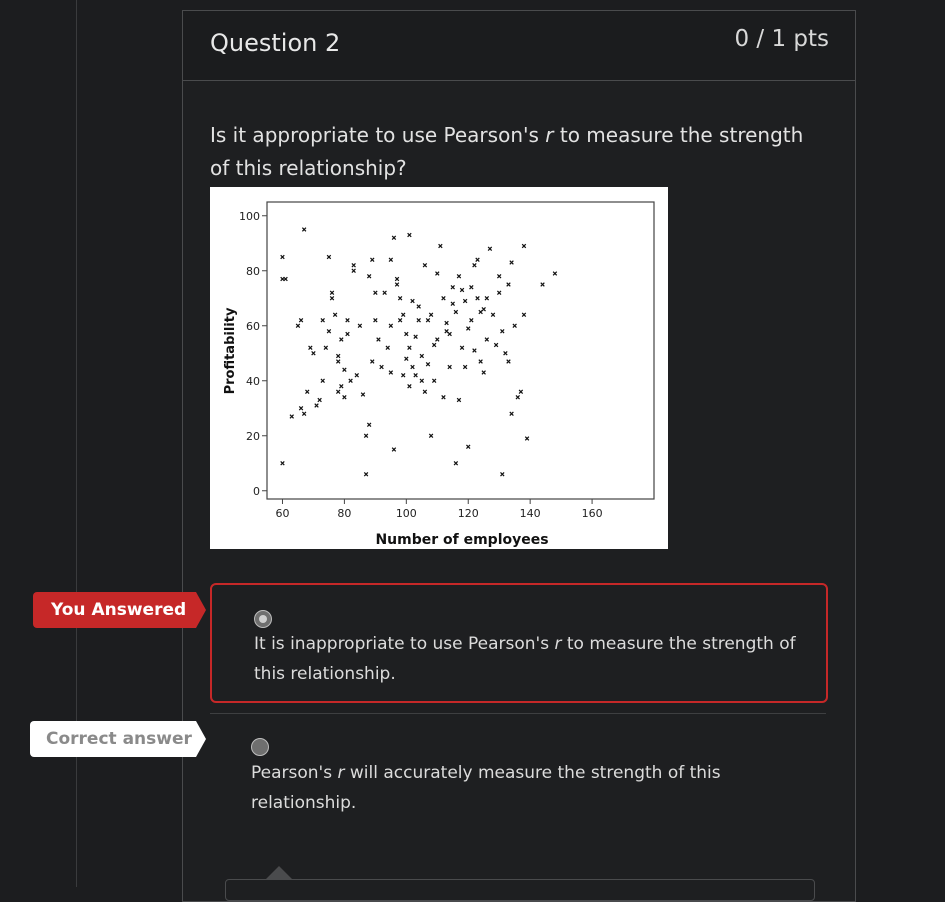  What do you see at coordinates (253, 436) in the screenshot?
I see `y-tick-label: 20` at bounding box center [253, 436].